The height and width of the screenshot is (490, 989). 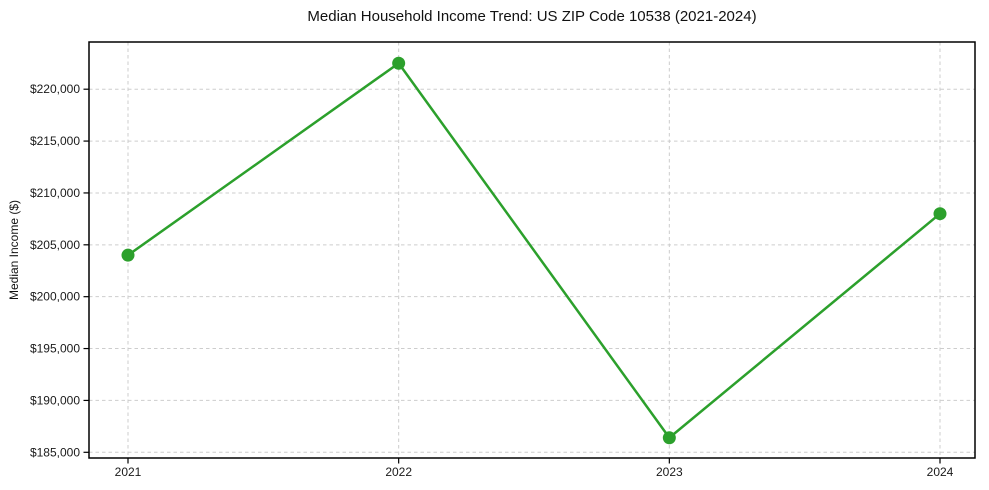 I want to click on y-tick-label: $185,000, so click(x=55, y=452).